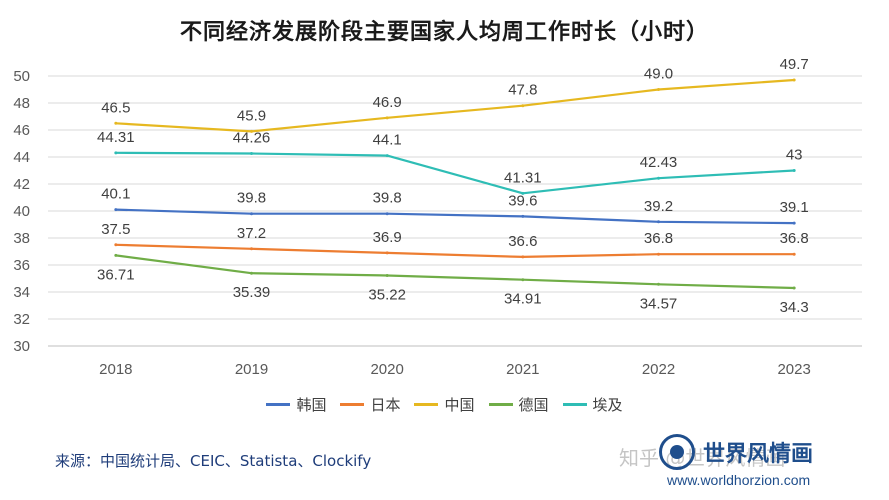 This screenshot has width=889, height=500. What do you see at coordinates (794, 155) in the screenshot?
I see `data-label: 43` at bounding box center [794, 155].